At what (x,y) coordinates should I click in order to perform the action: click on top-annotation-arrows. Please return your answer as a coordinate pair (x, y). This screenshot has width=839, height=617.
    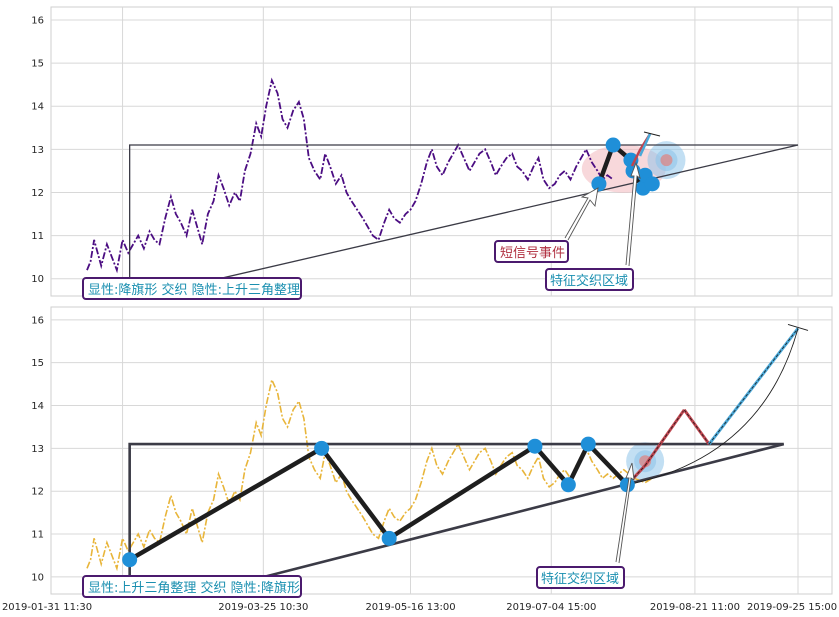
    Looking at the image, I should click on (612, 199).